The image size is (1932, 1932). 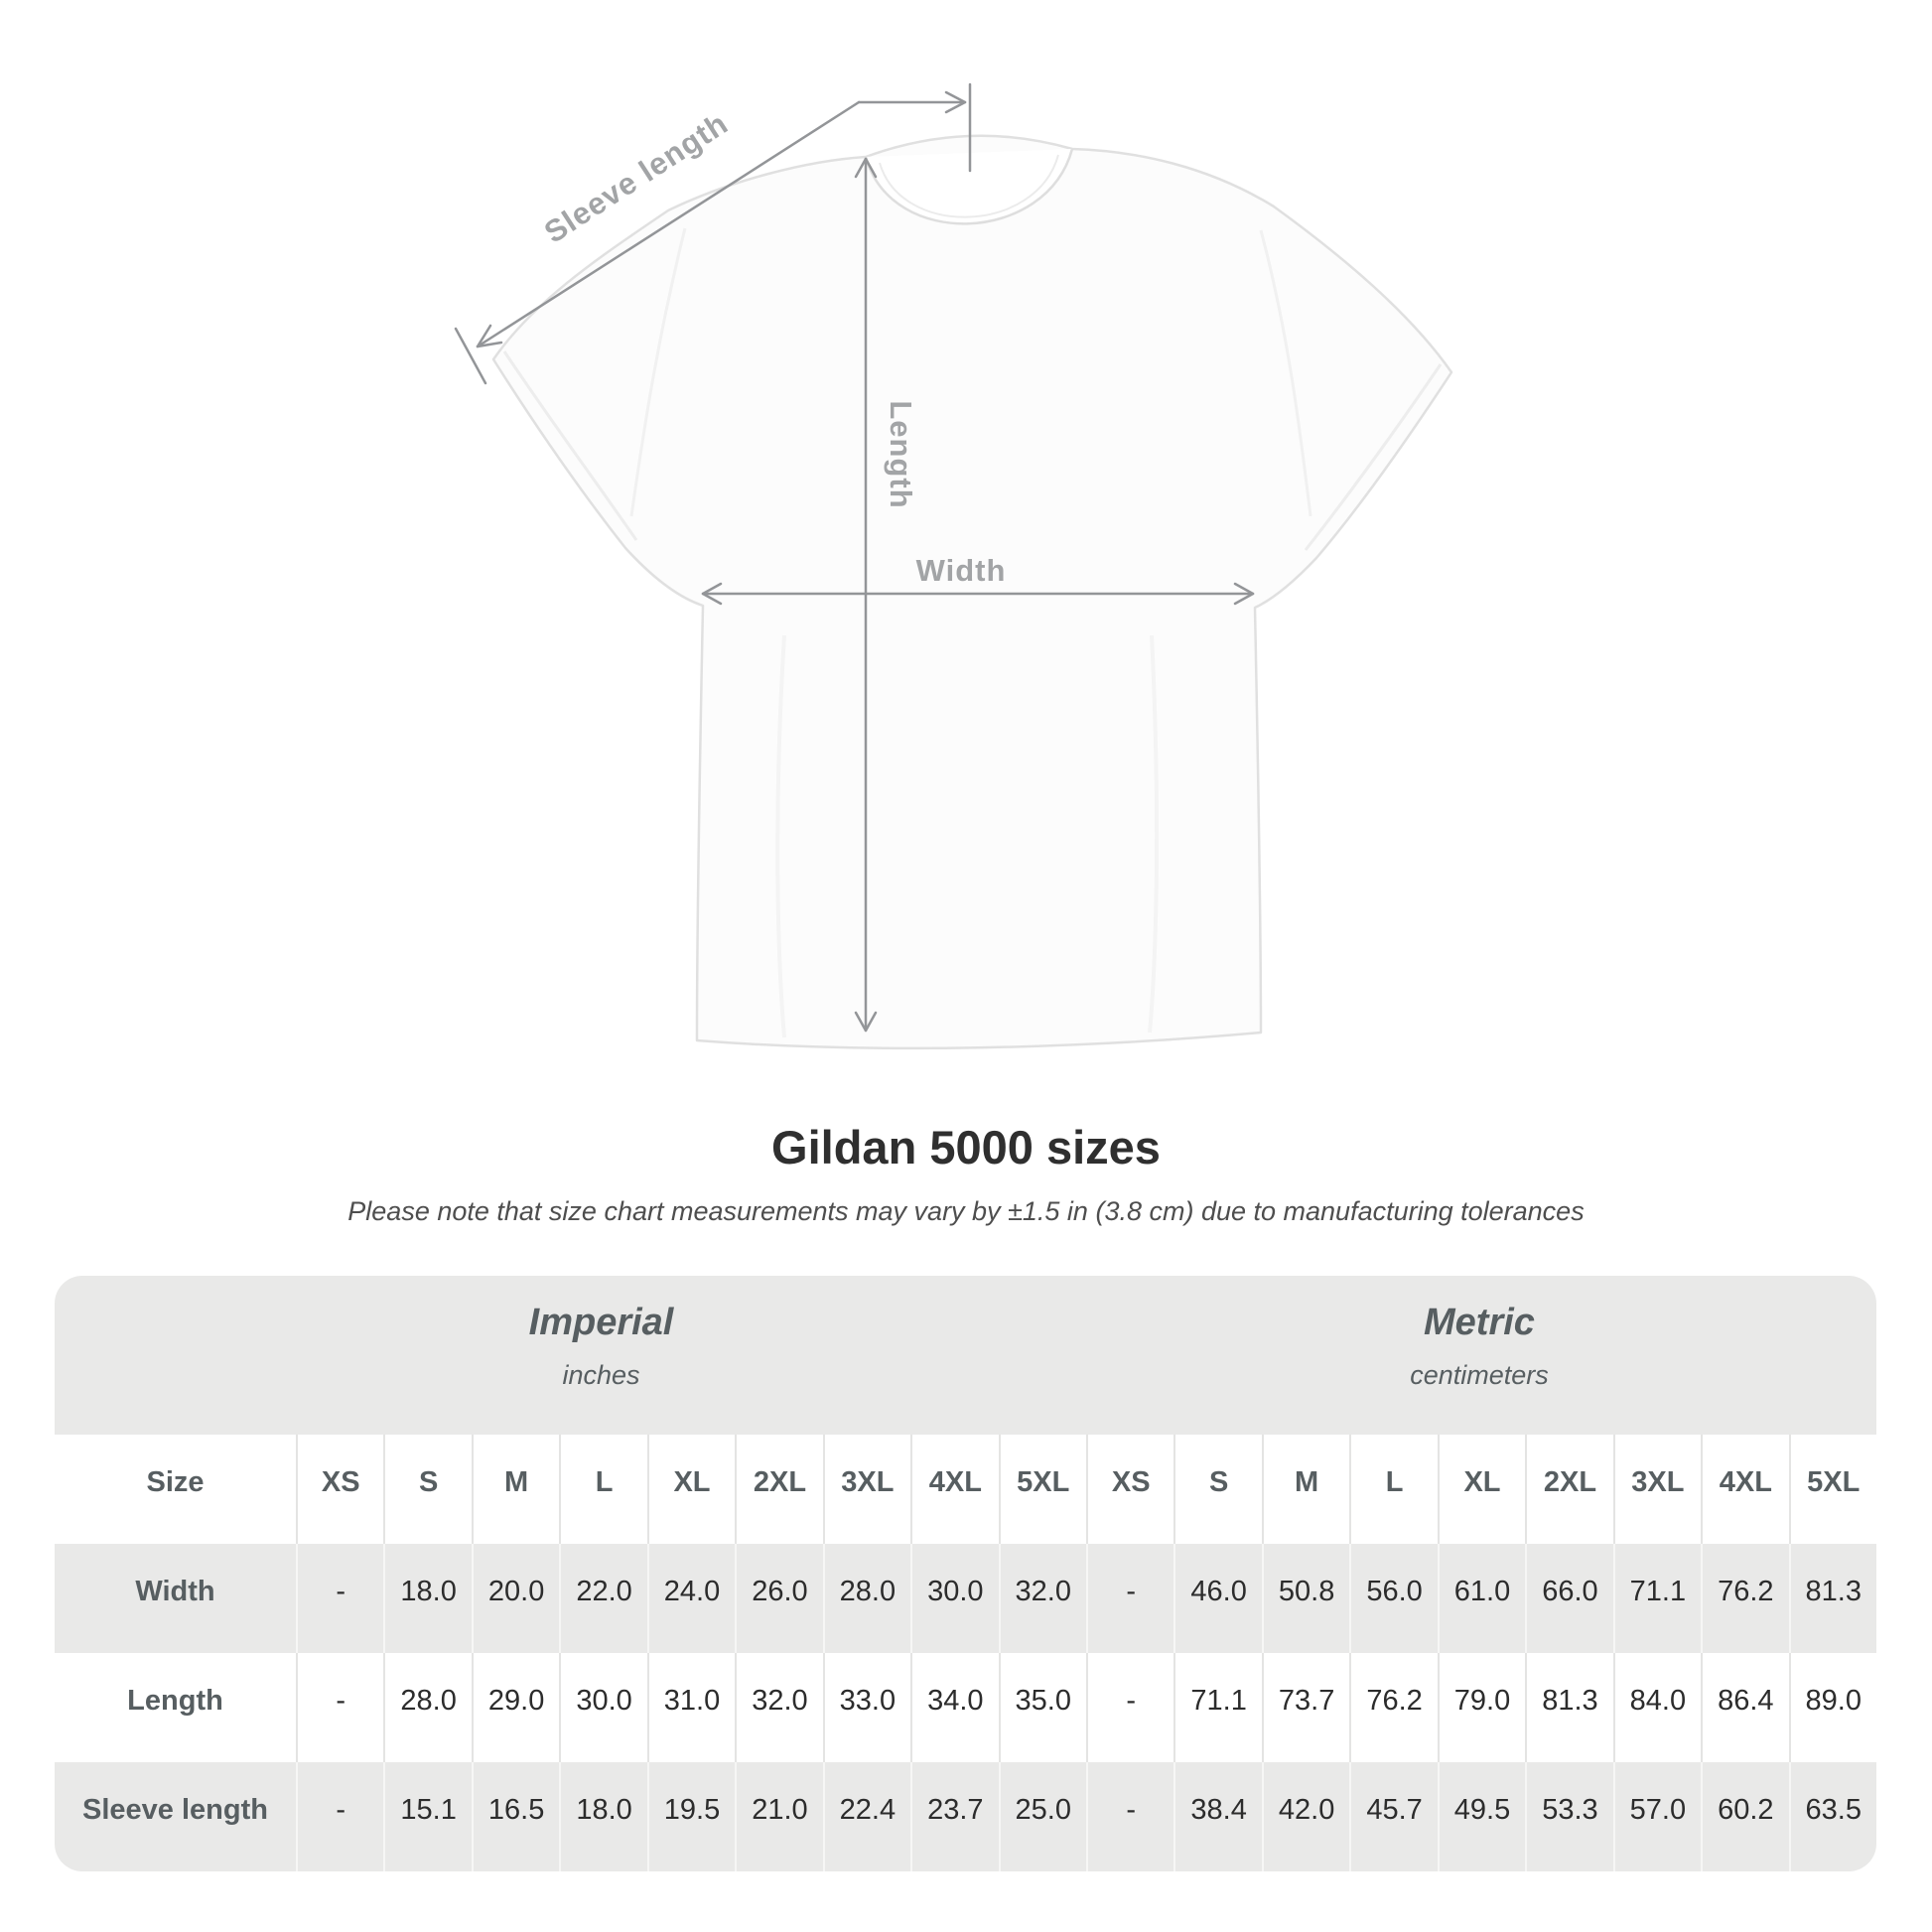 I want to click on size-col-metric-s: S, so click(x=1217, y=1489).